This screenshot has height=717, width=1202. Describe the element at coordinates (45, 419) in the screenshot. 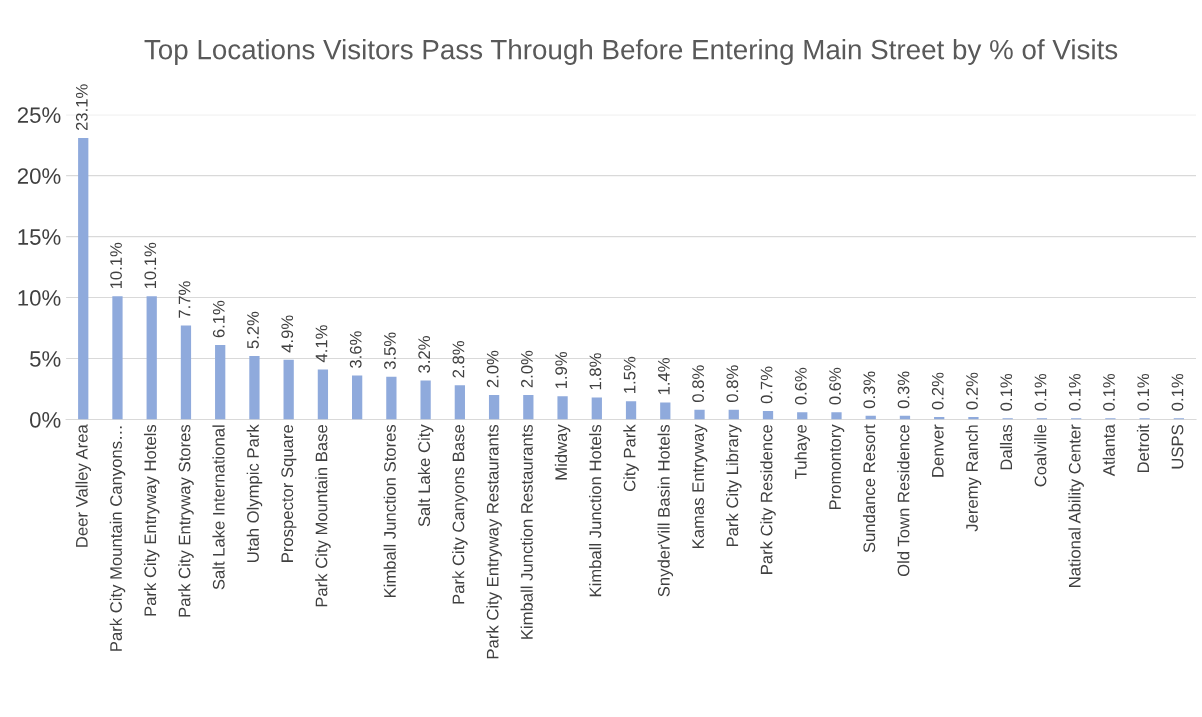

I see `y-tick-label: 0%` at that location.